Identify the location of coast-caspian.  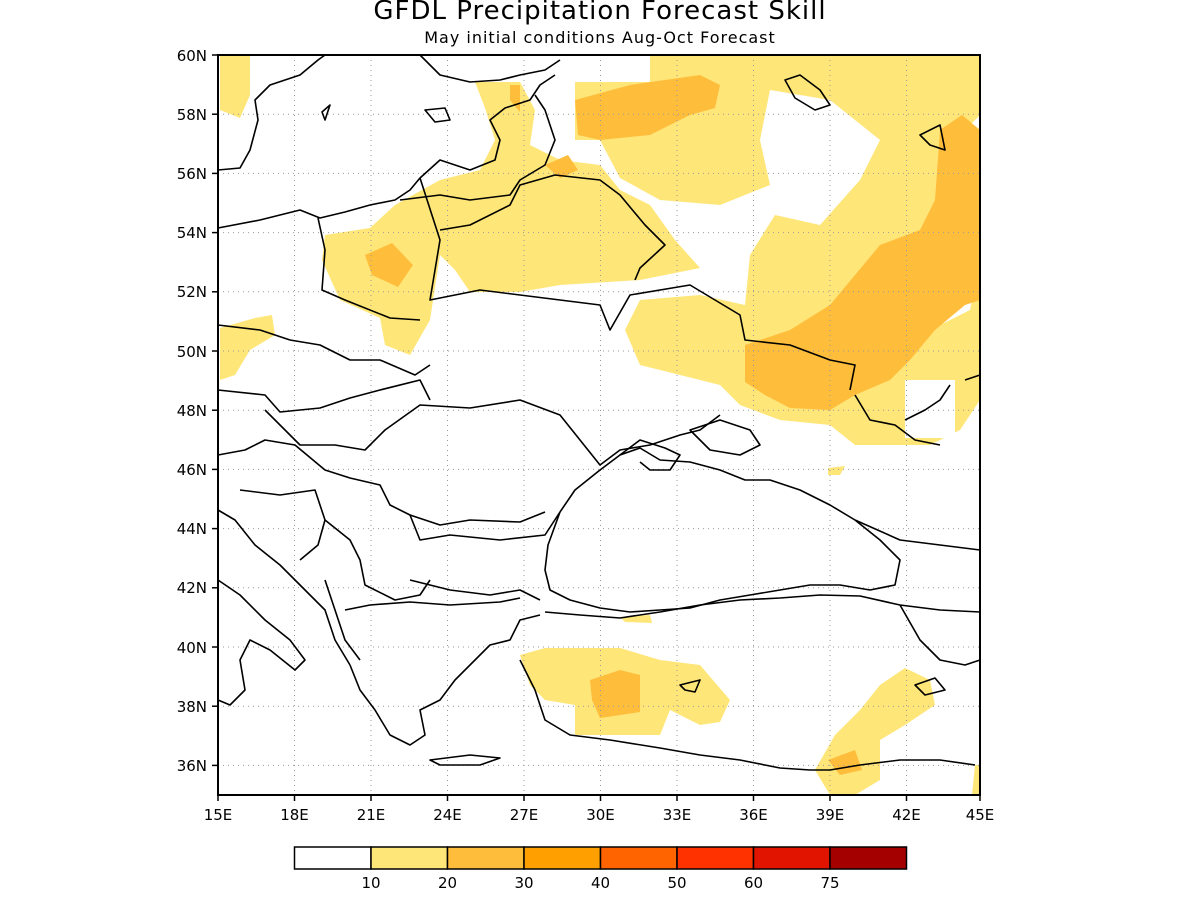
(972, 377).